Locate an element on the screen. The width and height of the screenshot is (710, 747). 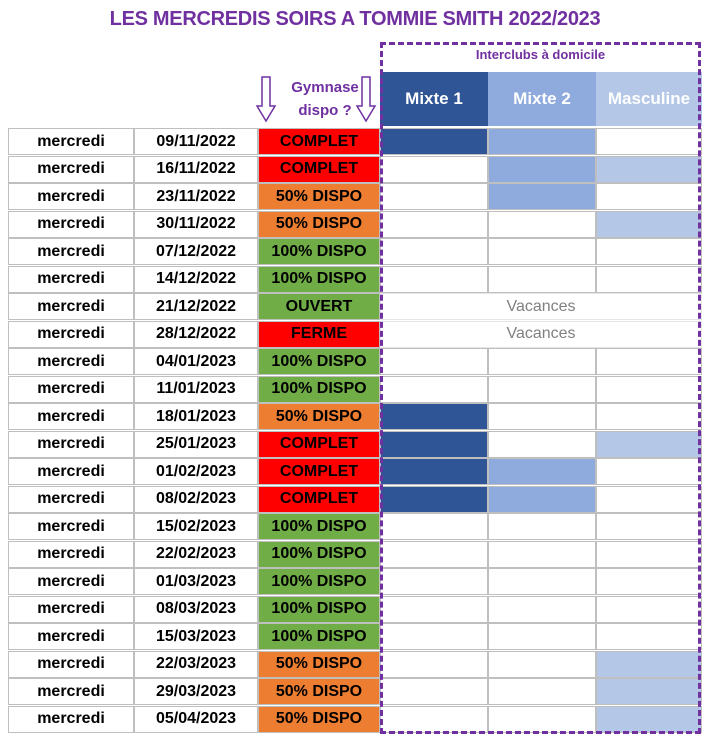
date-cell: 08/02/2023 is located at coordinates (196, 499).